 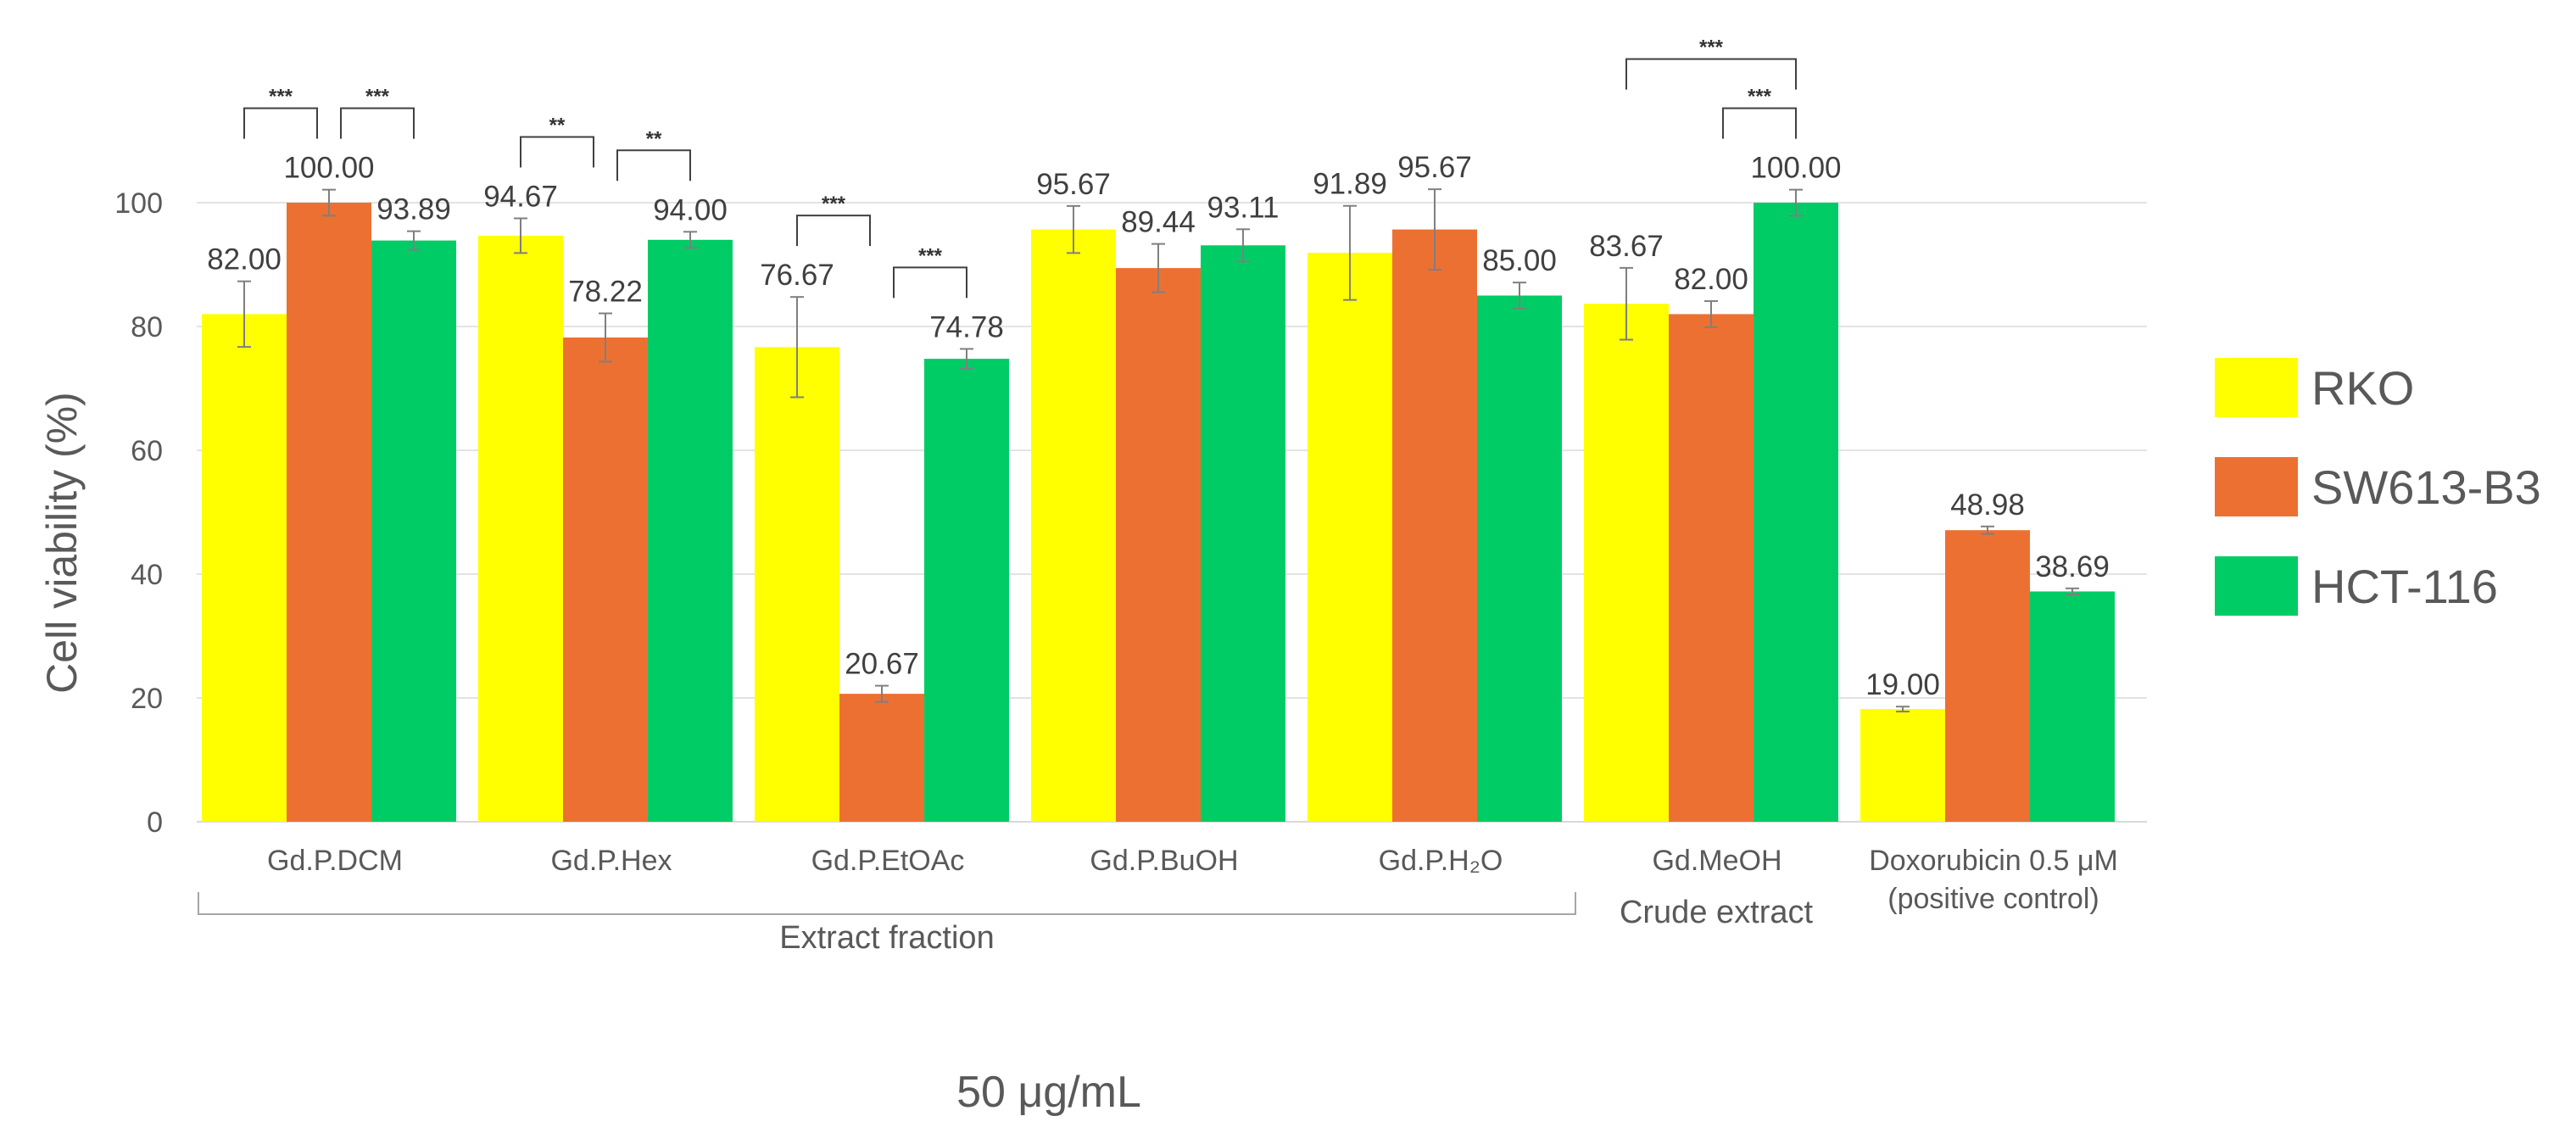 What do you see at coordinates (1020, 167) in the screenshot?
I see `significance-brackets: *** *******************` at bounding box center [1020, 167].